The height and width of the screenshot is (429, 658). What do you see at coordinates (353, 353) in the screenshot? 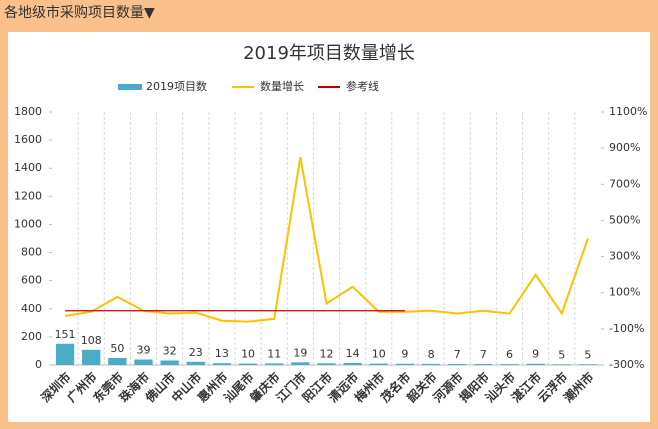
I see `bar-label: 14` at bounding box center [353, 353].